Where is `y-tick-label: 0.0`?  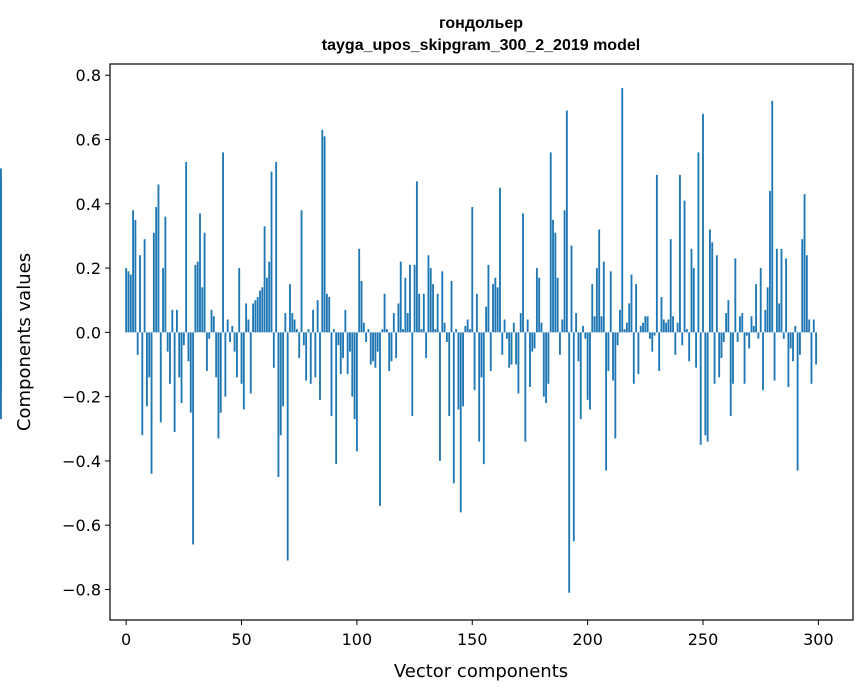
y-tick-label: 0.0 is located at coordinates (88, 332).